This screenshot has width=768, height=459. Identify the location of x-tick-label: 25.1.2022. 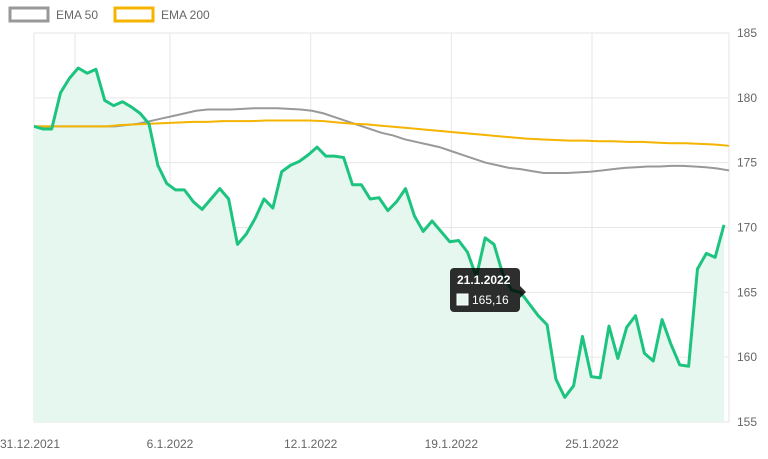
(592, 444).